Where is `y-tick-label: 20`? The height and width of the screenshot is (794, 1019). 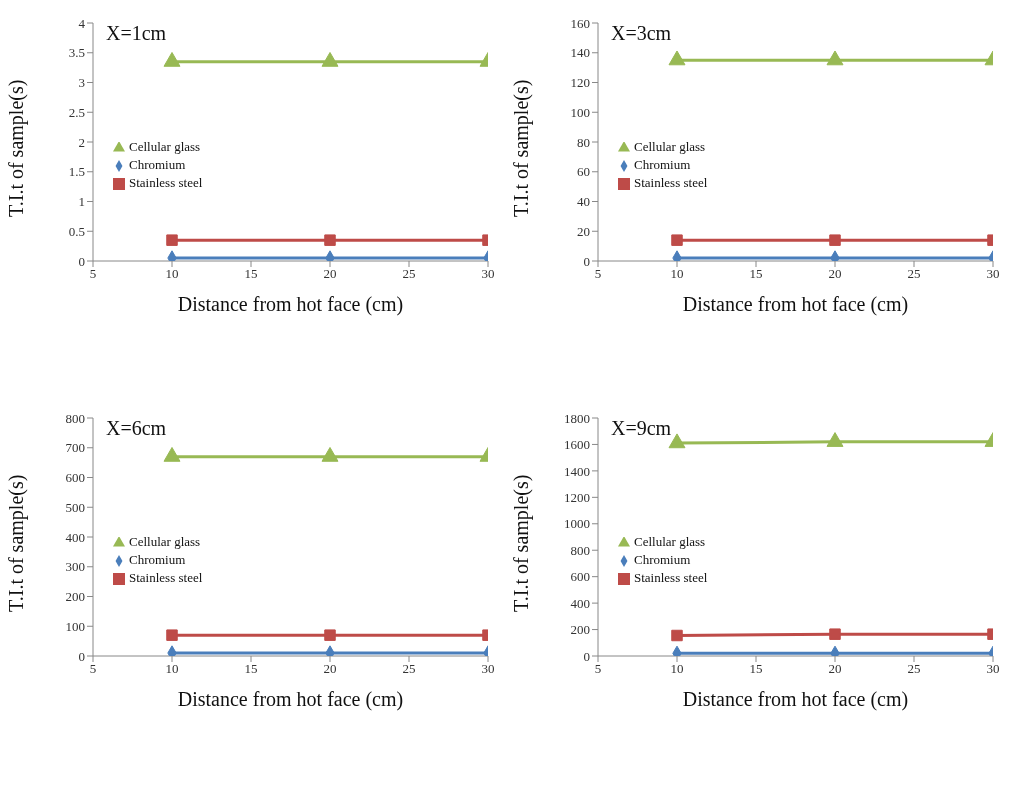
y-tick-label: 20 is located at coordinates (583, 231).